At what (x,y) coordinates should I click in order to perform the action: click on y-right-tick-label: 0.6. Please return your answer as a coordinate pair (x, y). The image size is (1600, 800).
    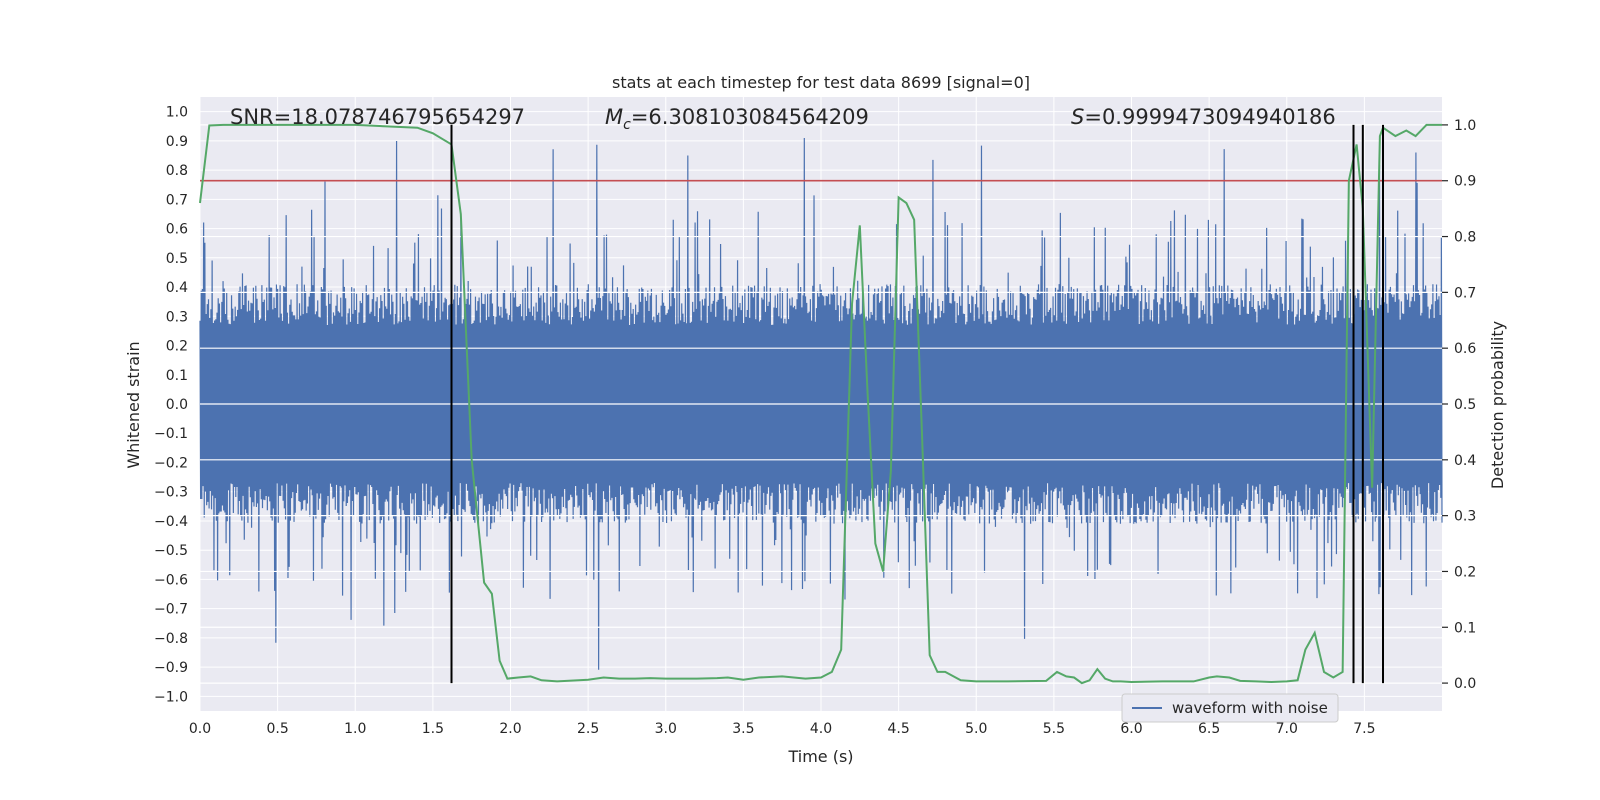
    Looking at the image, I should click on (1465, 349).